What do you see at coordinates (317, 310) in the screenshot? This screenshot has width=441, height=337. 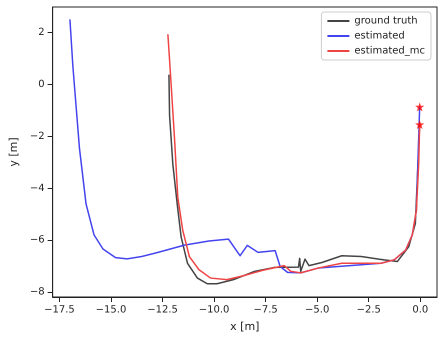 I see `x-tick-label: −5.0` at bounding box center [317, 310].